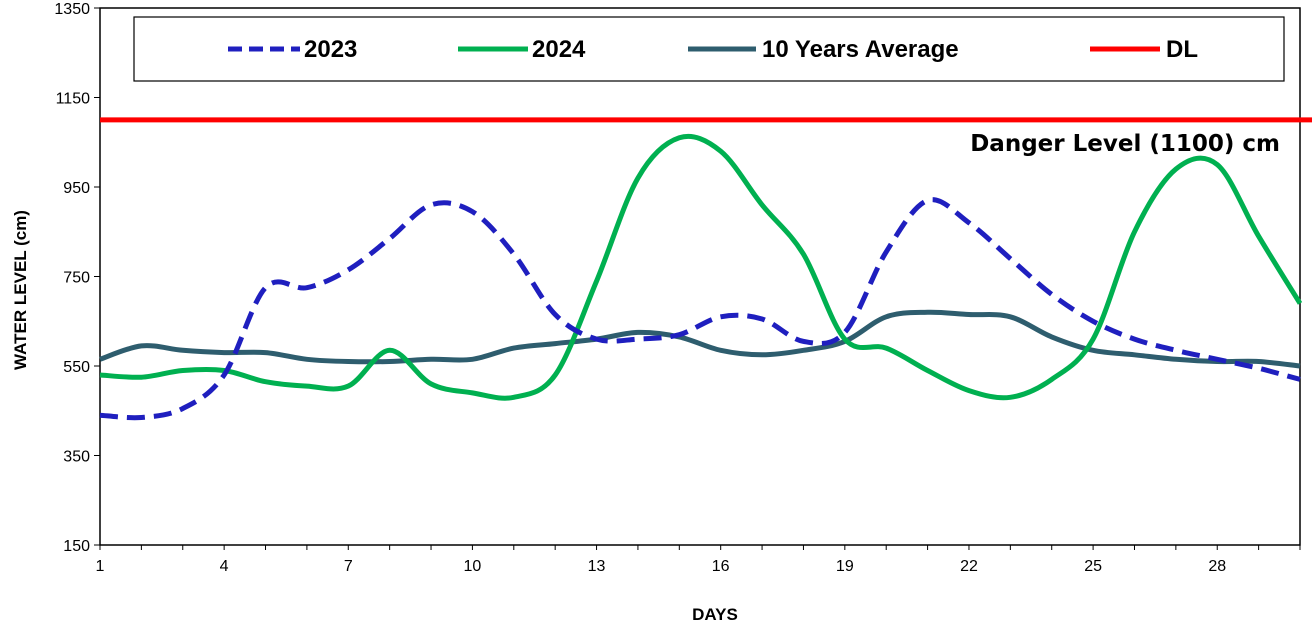 The height and width of the screenshot is (628, 1312). I want to click on y-tick-label: 750, so click(76, 278).